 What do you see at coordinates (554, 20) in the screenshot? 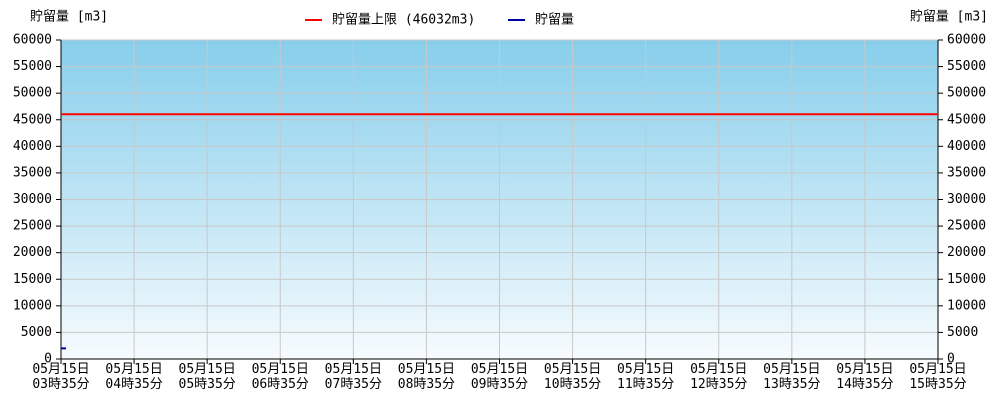
I see `legend-label: 貯留量` at bounding box center [554, 20].